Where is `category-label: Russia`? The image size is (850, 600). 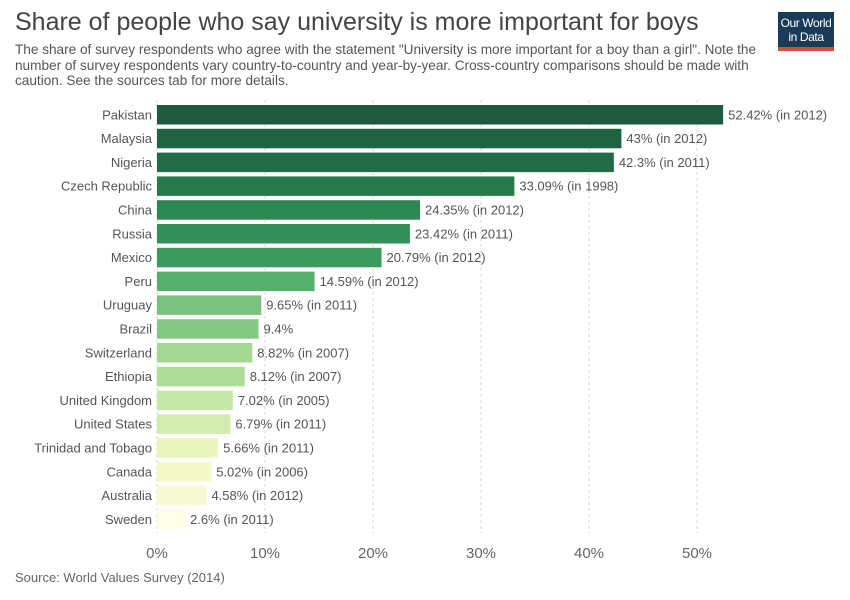
category-label: Russia is located at coordinates (132, 233).